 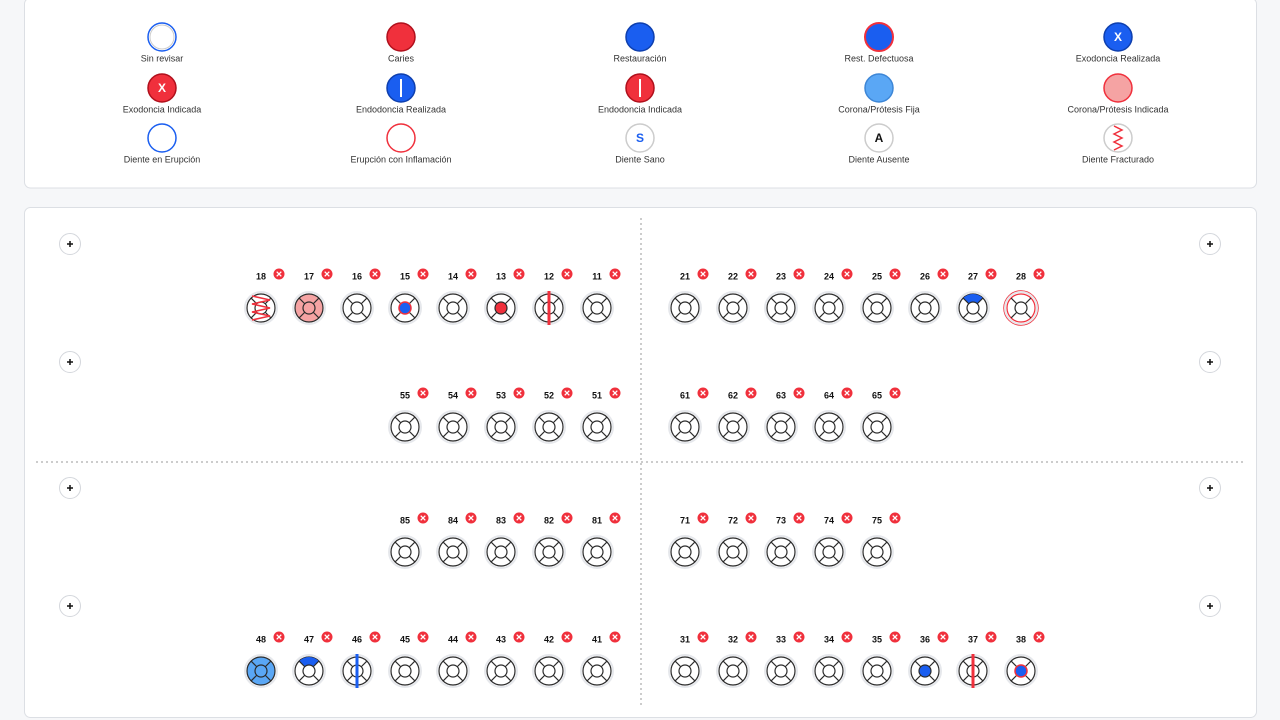 What do you see at coordinates (501, 661) in the screenshot?
I see `tooth: 43` at bounding box center [501, 661].